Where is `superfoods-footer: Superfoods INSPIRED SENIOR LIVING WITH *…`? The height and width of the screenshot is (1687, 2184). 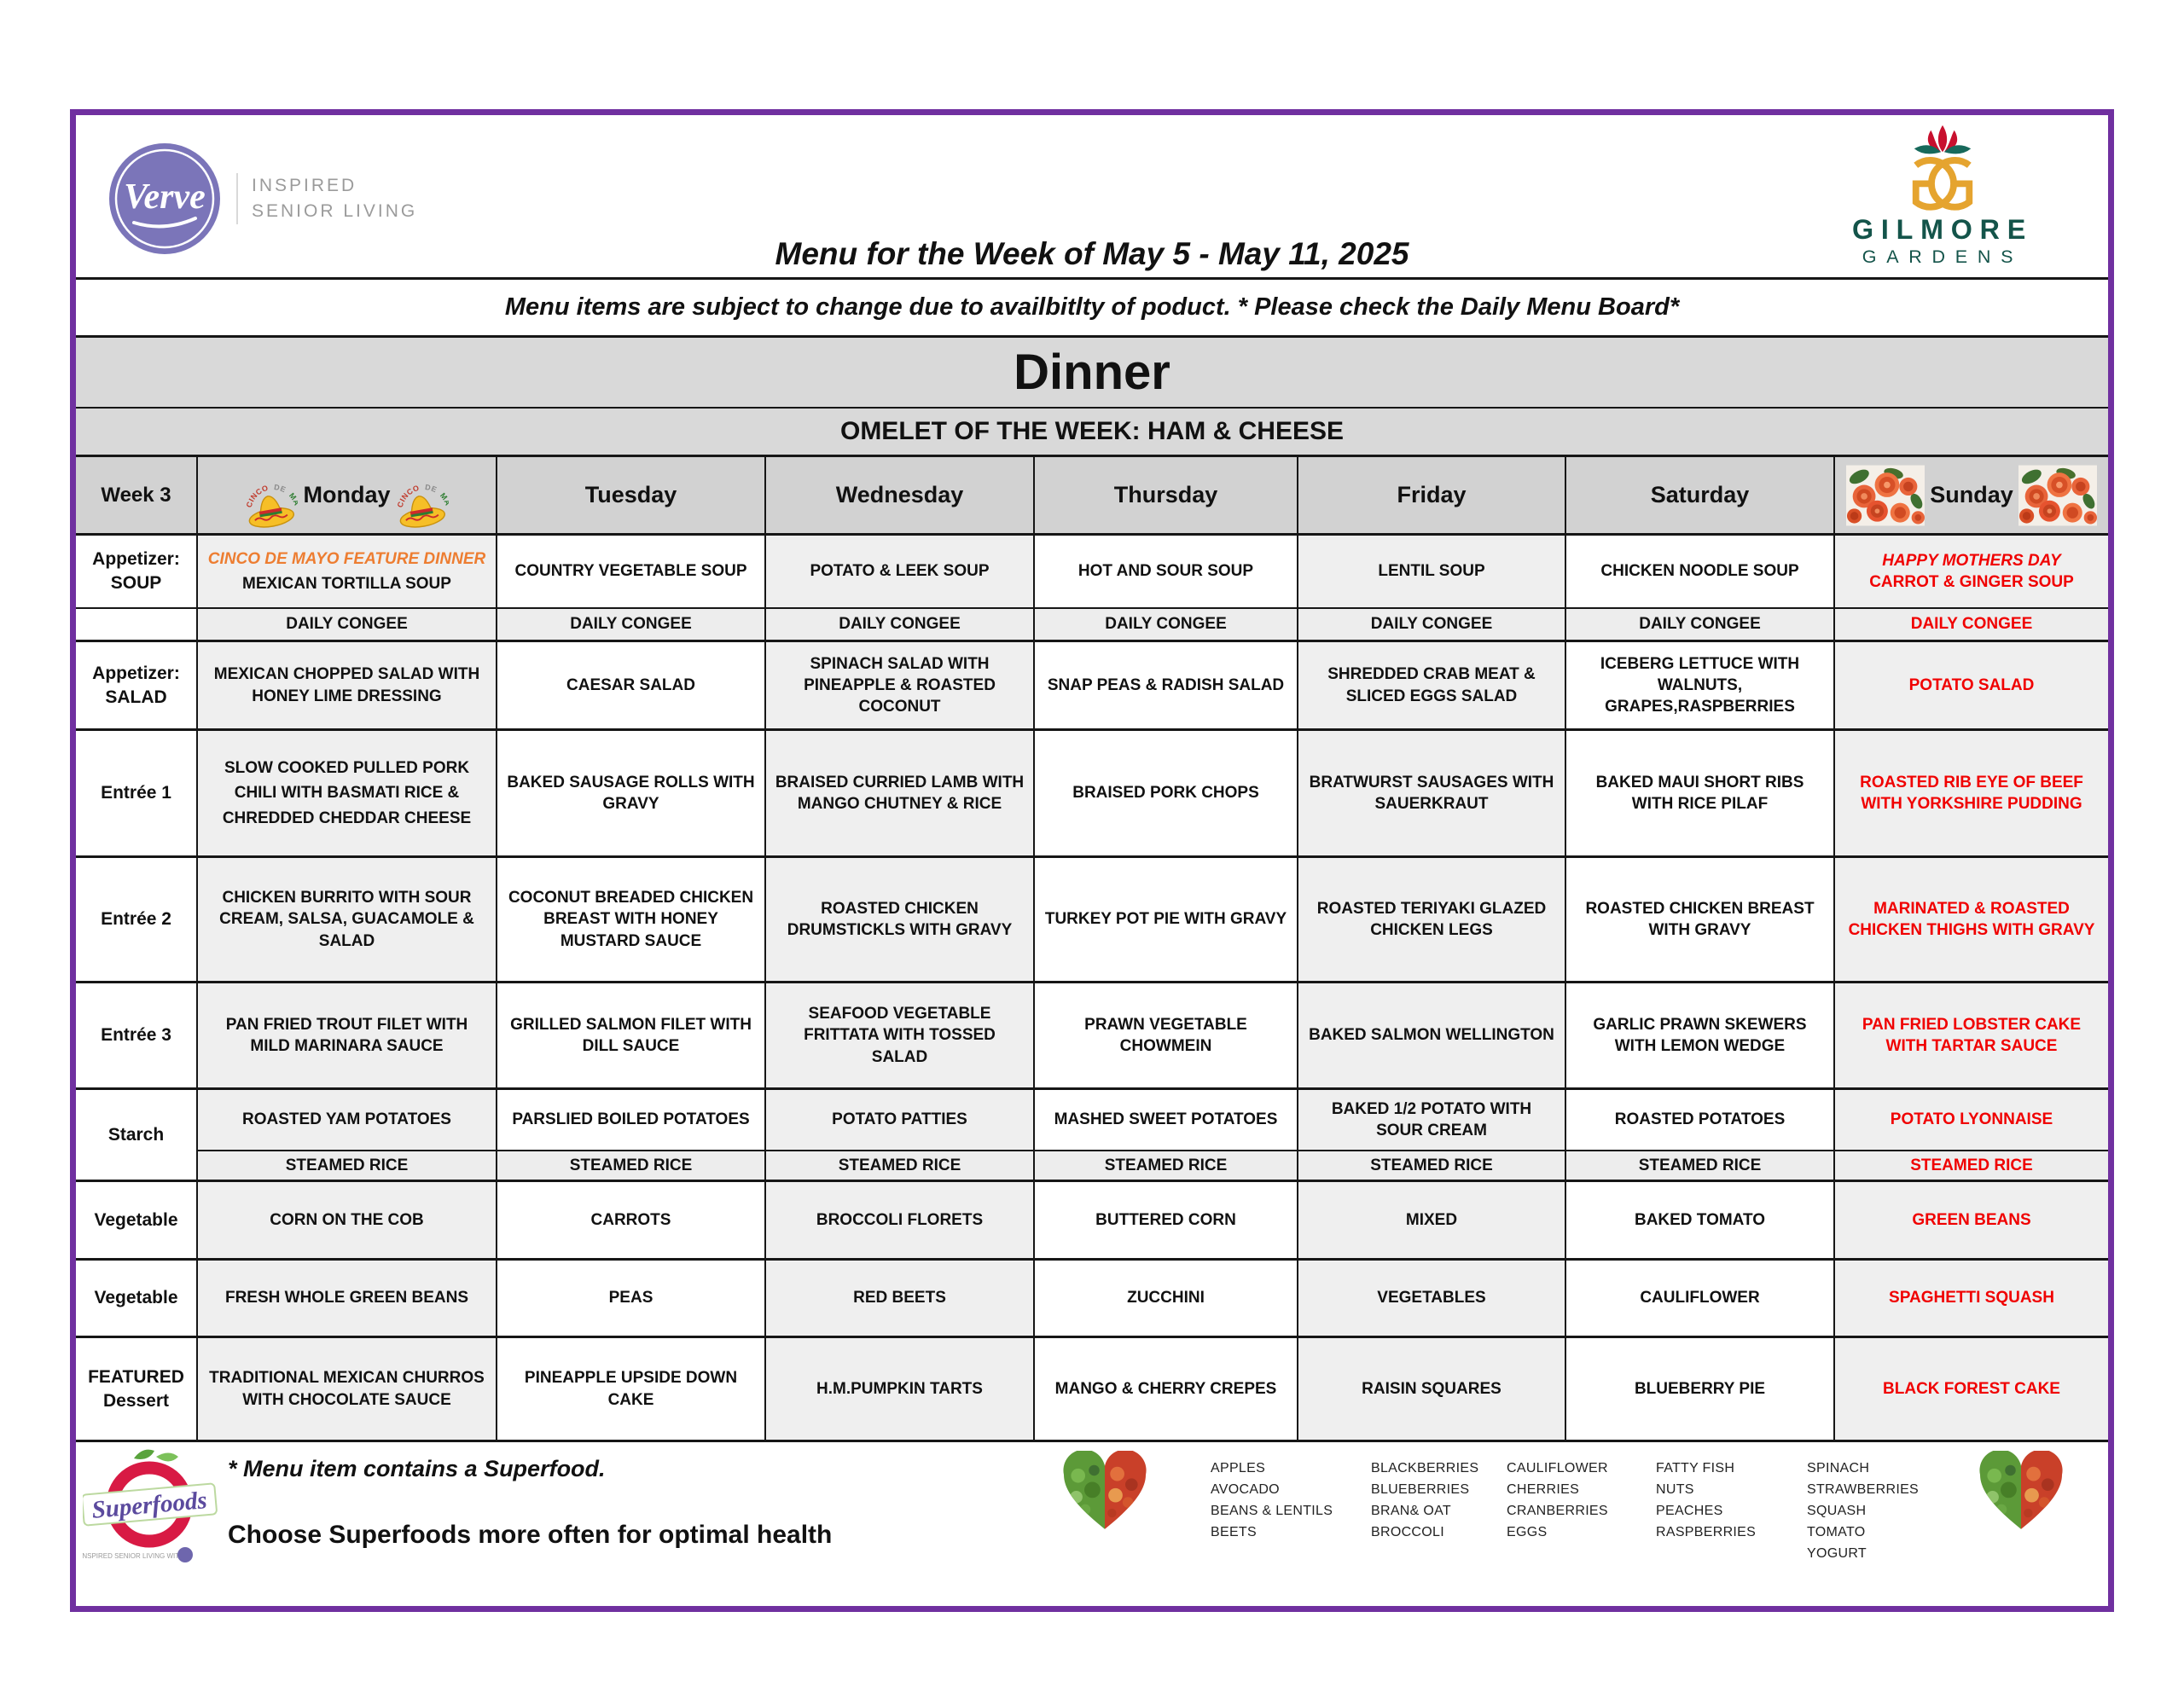
superfoods-footer: Superfoods INSPIRED SENIOR LIVING WITH *… is located at coordinates (1092, 1523).